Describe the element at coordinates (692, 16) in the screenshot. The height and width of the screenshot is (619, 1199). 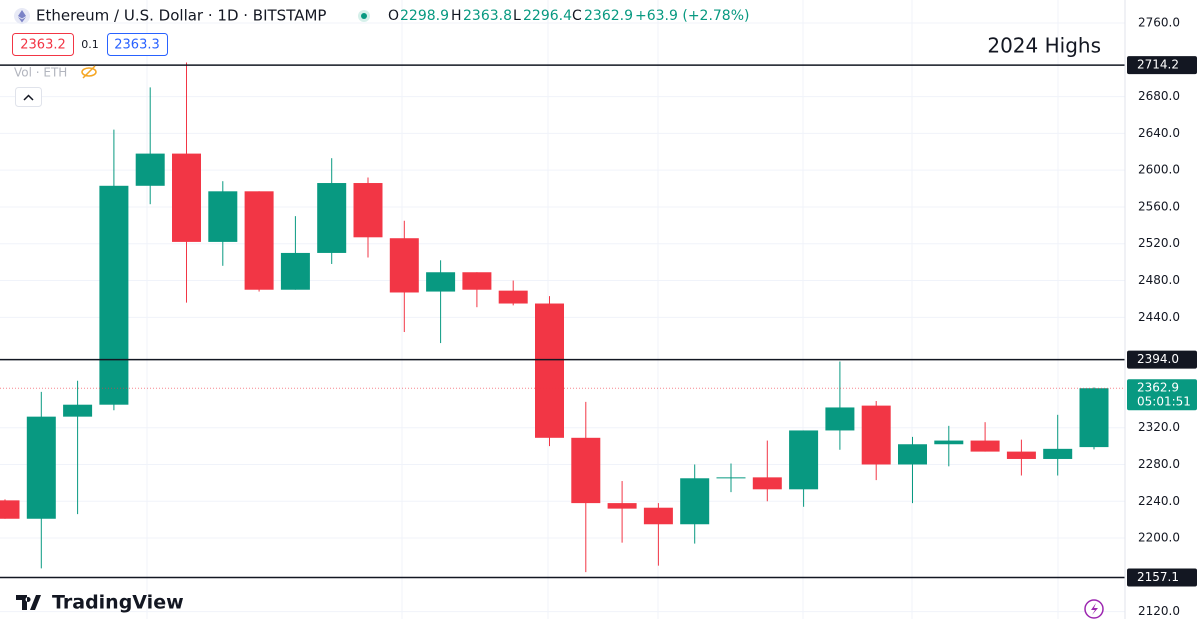
I see `change: +63.9 (+2.78%)` at that location.